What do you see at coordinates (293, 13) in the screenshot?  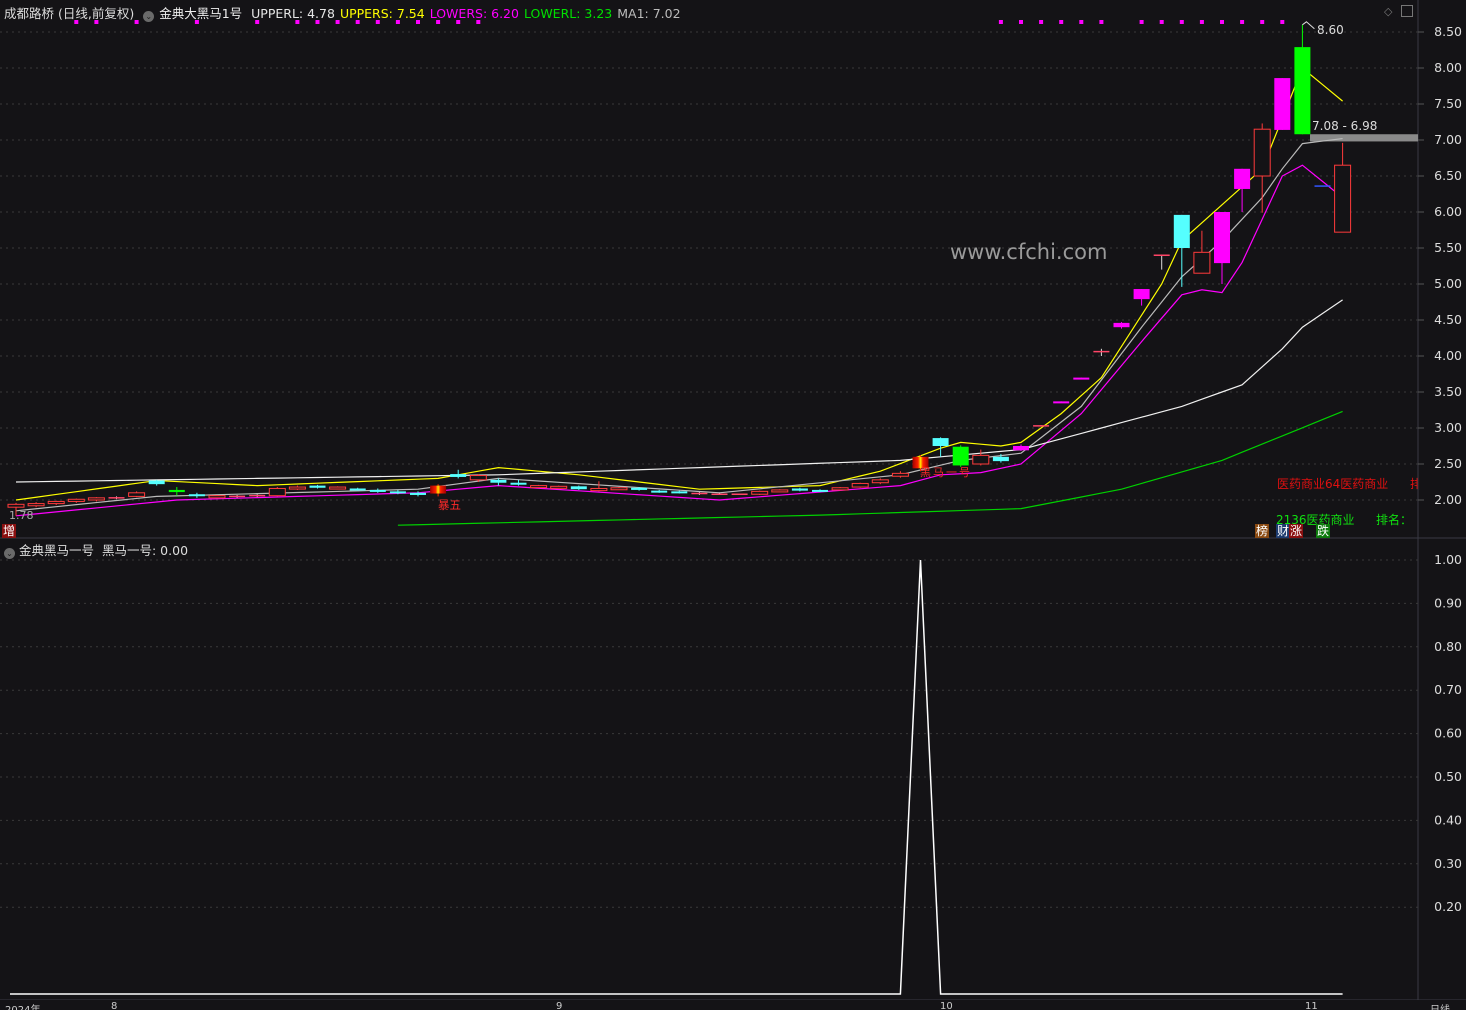 I see `header-value-0: UPPERL: 4.78` at bounding box center [293, 13].